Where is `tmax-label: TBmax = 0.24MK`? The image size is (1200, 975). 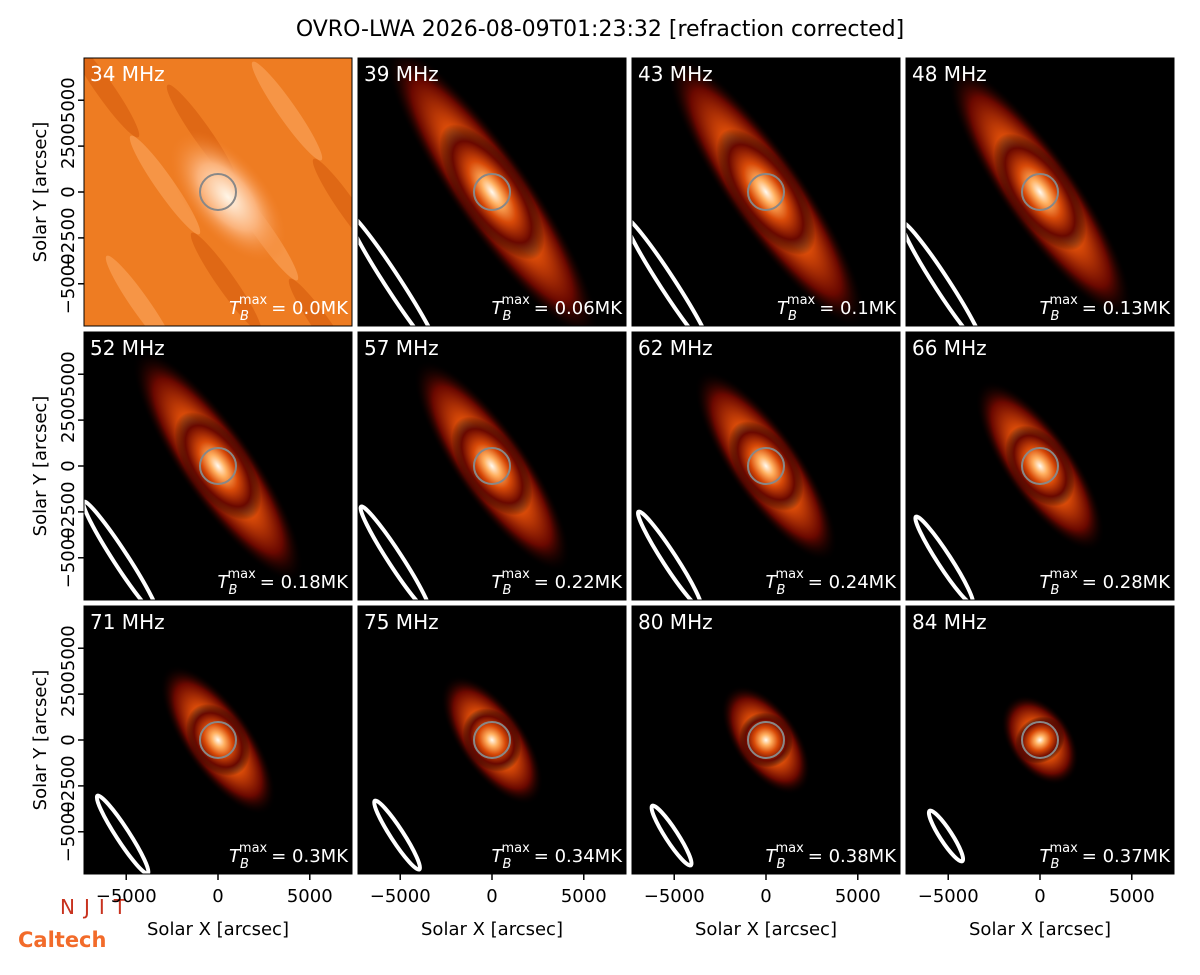 tmax-label: TBmax = 0.24MK is located at coordinates (832, 582).